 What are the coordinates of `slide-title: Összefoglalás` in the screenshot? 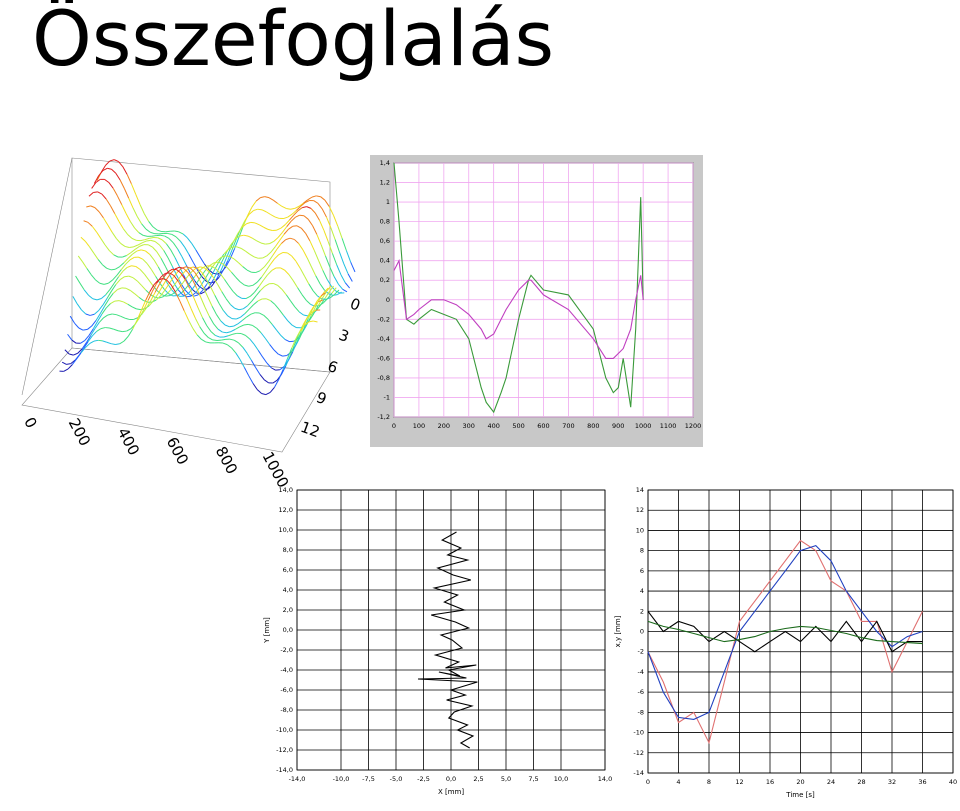 It's located at (293, 41).